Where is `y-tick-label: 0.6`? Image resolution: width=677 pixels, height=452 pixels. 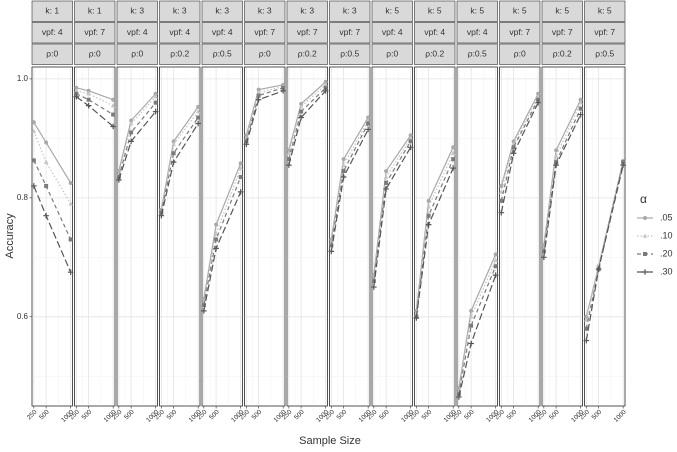
y-tick-label: 0.6 is located at coordinates (23, 316).